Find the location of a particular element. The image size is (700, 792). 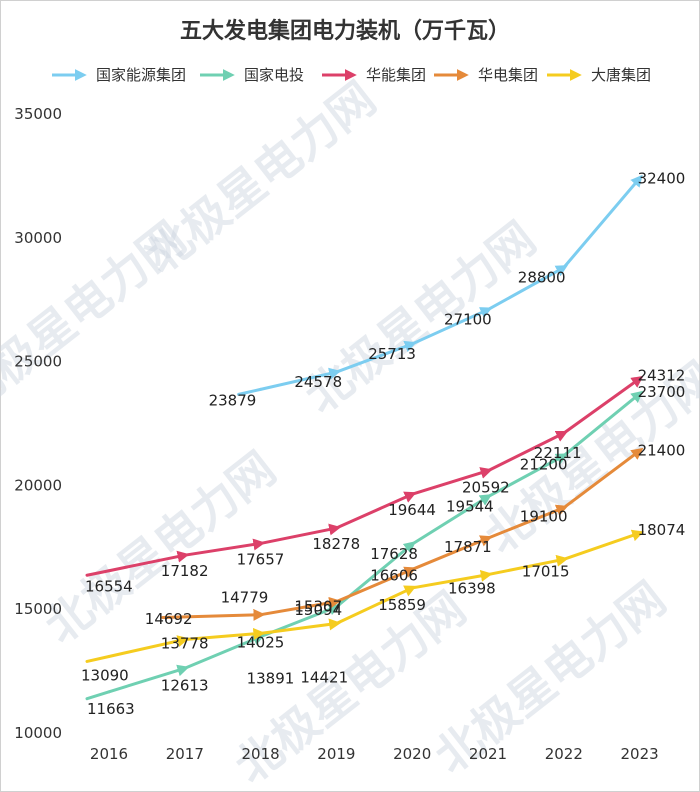

data-label: 17871 is located at coordinates (468, 547).